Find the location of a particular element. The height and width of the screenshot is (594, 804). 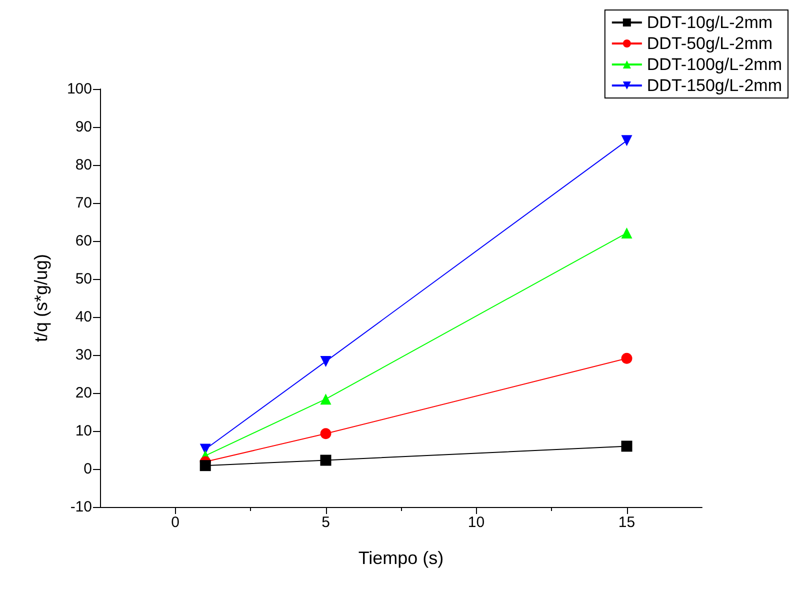

y-axis-title: t/q (s*g/ug) is located at coordinates (41, 298).